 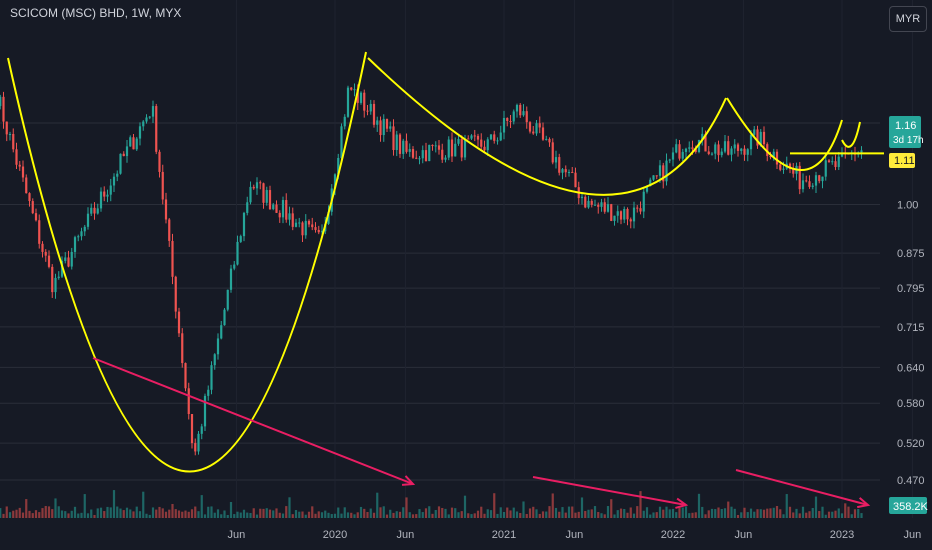 I want to click on currency-button: MYR, so click(x=908, y=19).